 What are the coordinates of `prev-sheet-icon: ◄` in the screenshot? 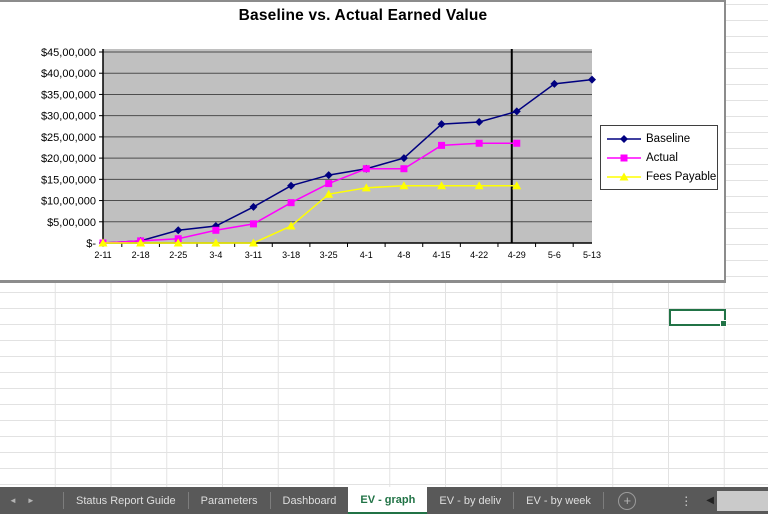 It's located at (13, 500).